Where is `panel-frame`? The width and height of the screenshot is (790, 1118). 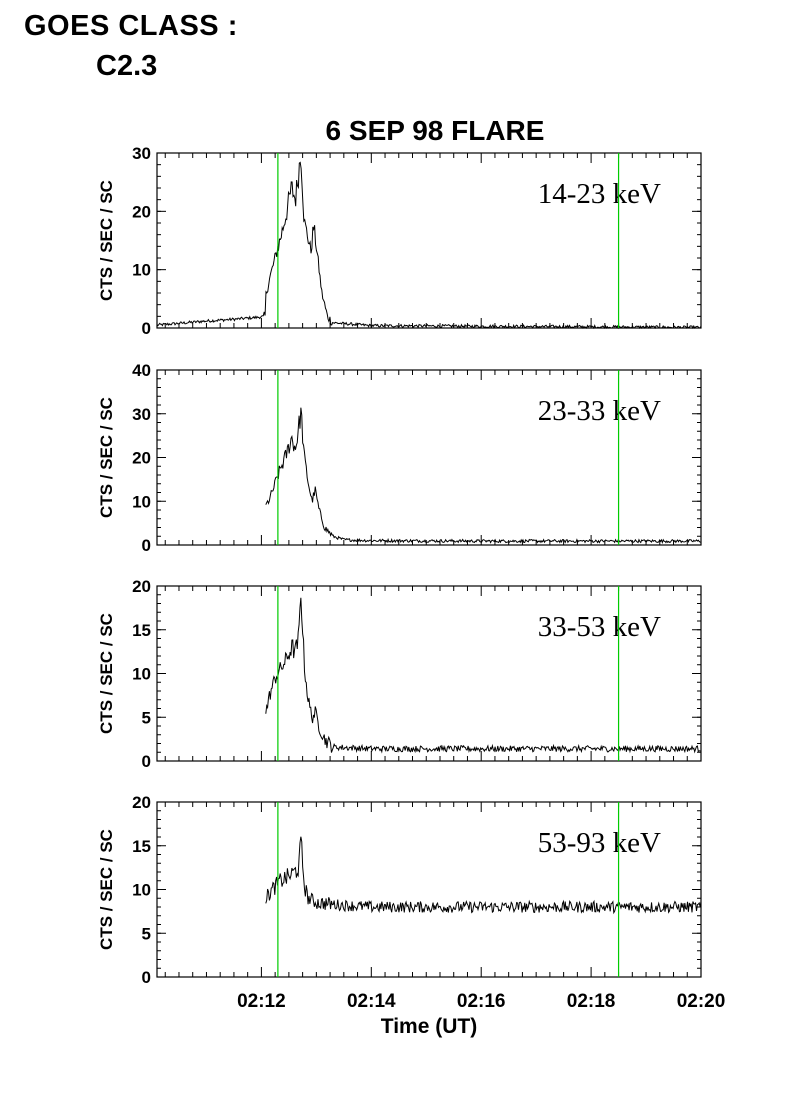 panel-frame is located at coordinates (429, 240).